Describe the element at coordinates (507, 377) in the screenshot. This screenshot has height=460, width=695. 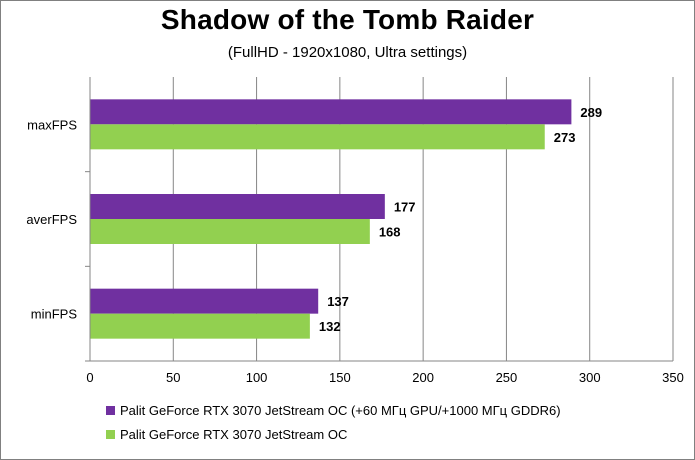
I see `x-tick-label: 250` at that location.